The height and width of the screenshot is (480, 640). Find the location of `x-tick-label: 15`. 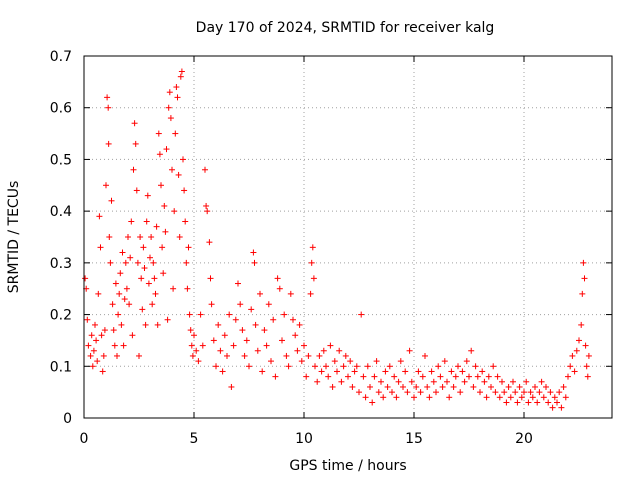

x-tick-label: 15 is located at coordinates (414, 439).